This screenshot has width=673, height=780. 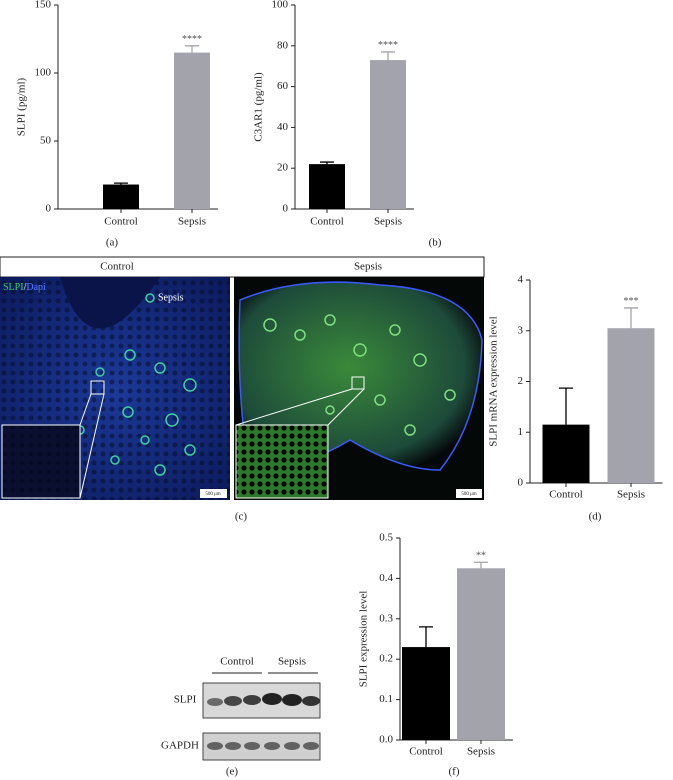 I want to click on panel-label: (b), so click(x=435, y=243).